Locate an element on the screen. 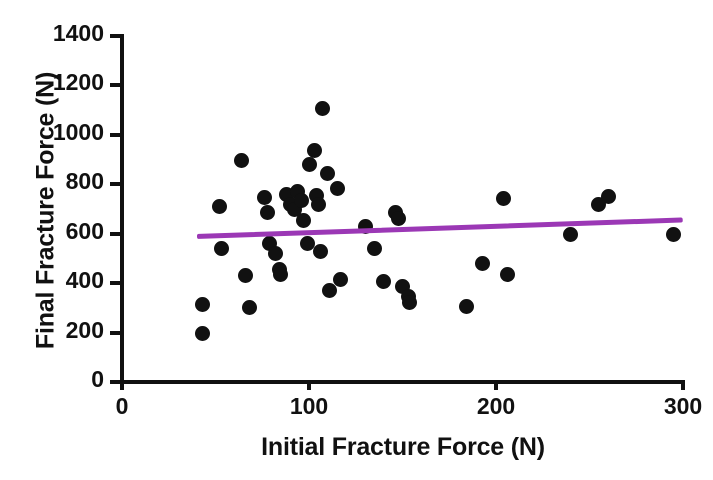  y-tick-label-1200: 1200 is located at coordinates (78, 82).